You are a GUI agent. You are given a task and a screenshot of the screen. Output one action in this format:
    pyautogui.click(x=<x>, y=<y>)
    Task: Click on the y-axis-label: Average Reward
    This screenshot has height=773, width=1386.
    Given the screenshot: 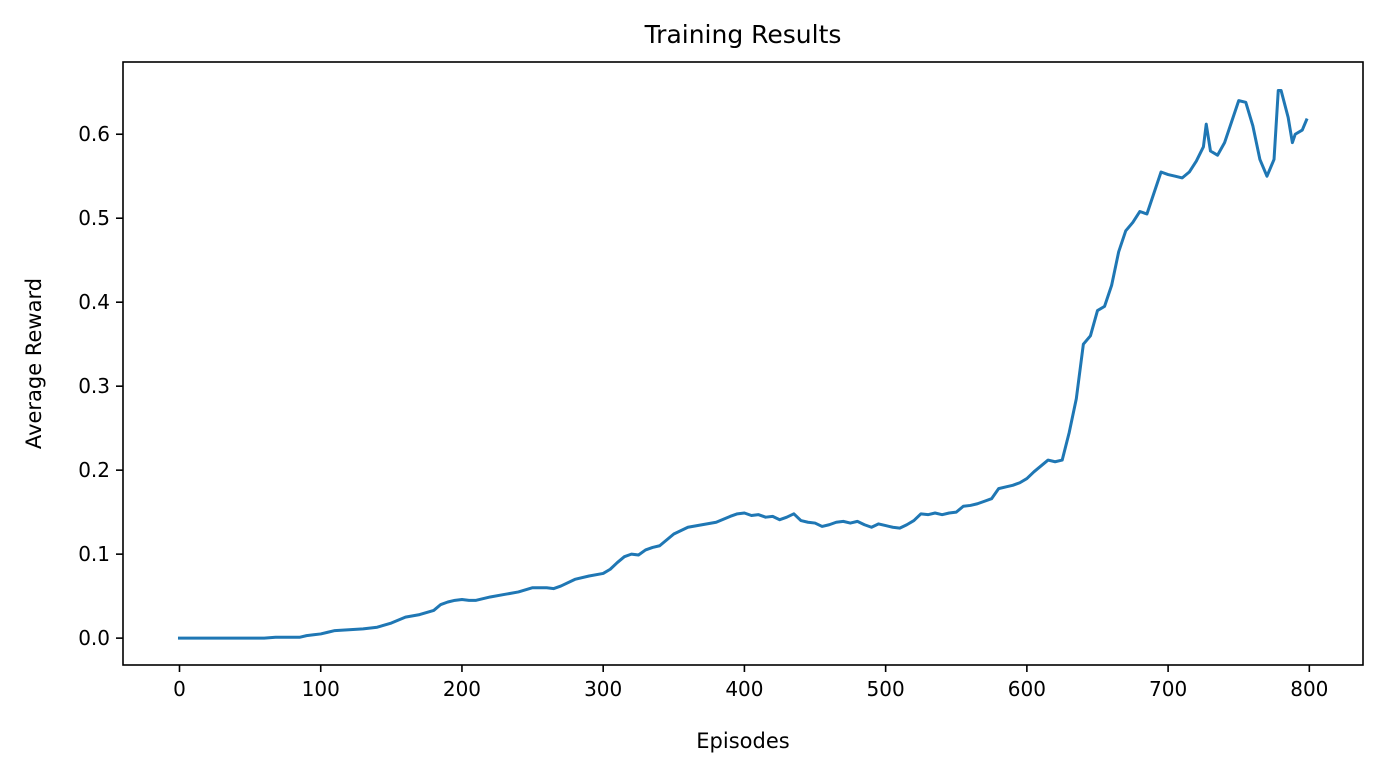 What is the action you would take?
    pyautogui.click(x=34, y=363)
    